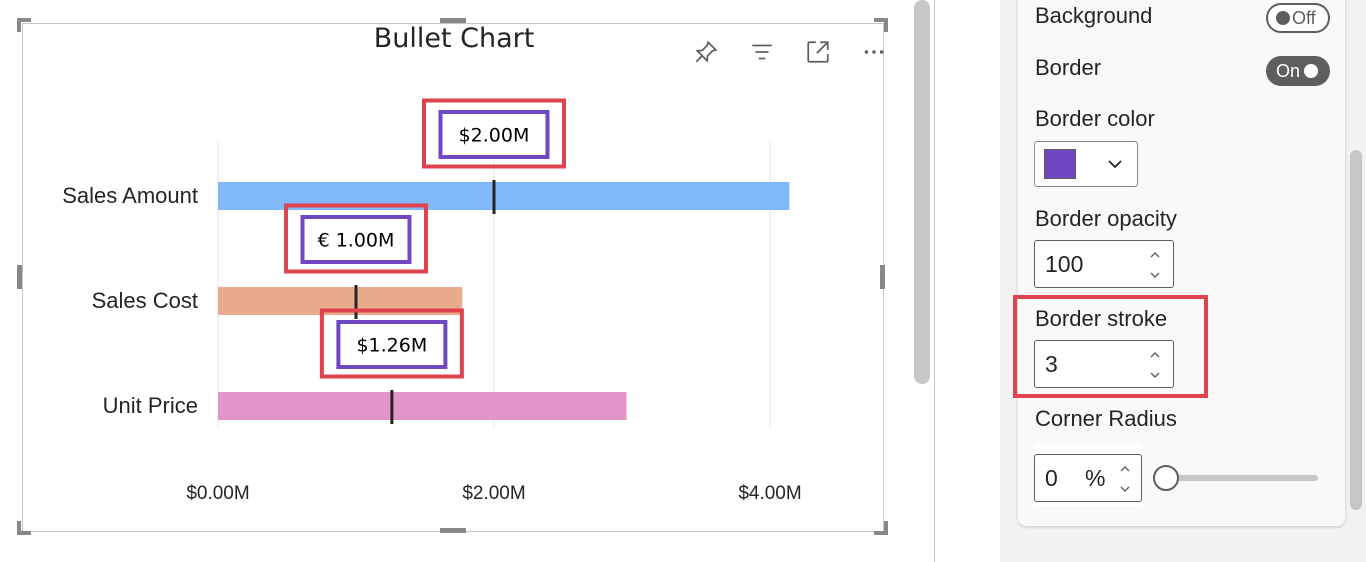  I want to click on border-stroke-highlight, so click(1110, 346).